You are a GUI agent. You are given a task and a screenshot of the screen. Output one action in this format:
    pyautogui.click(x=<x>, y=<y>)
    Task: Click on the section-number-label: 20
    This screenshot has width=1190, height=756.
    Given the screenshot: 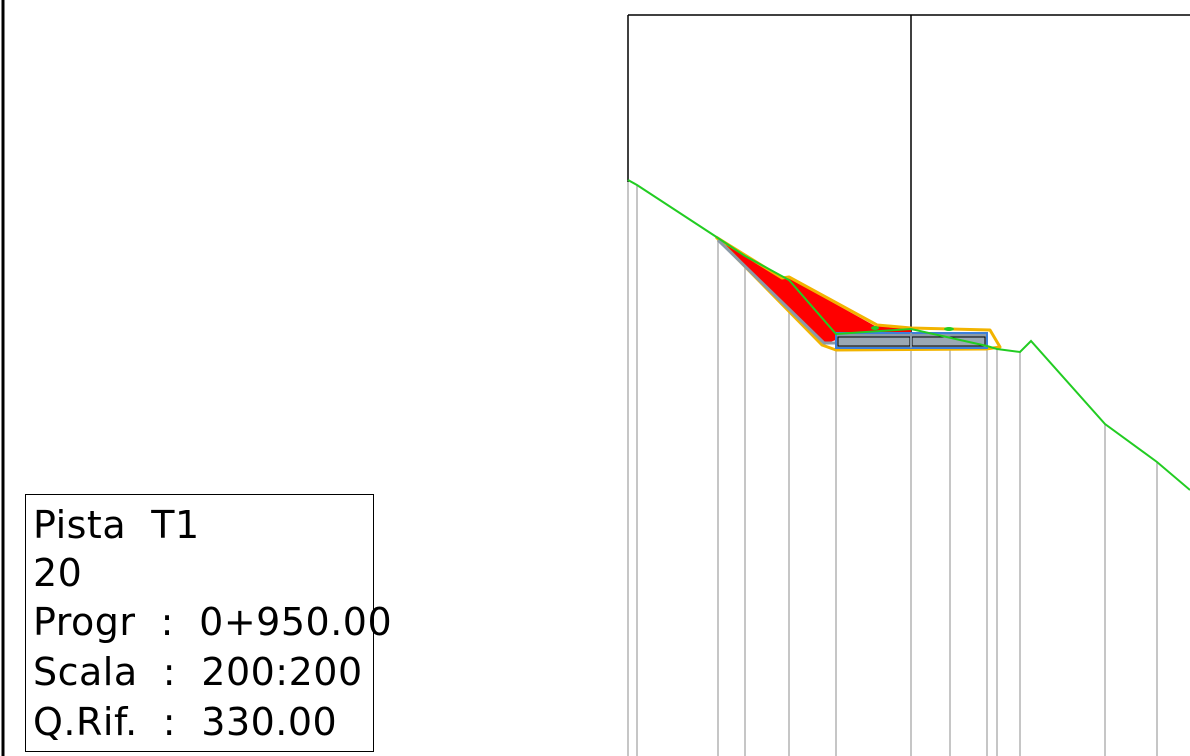 What is the action you would take?
    pyautogui.click(x=58, y=573)
    